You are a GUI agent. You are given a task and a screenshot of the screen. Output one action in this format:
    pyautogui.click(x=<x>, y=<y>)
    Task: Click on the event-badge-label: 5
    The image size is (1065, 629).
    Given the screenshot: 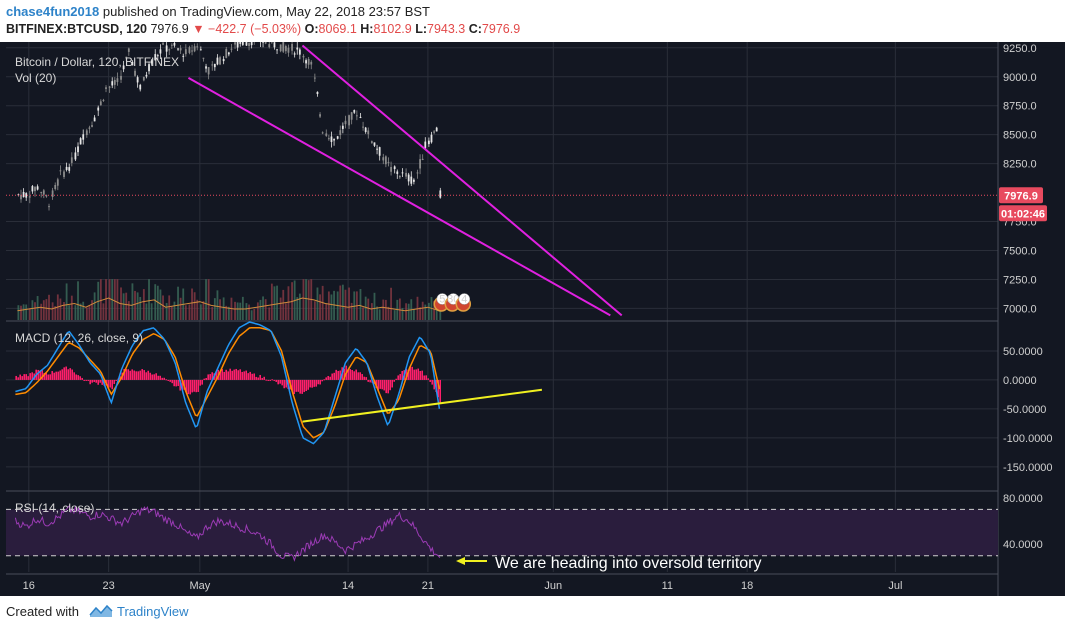 What is the action you would take?
    pyautogui.click(x=442, y=300)
    